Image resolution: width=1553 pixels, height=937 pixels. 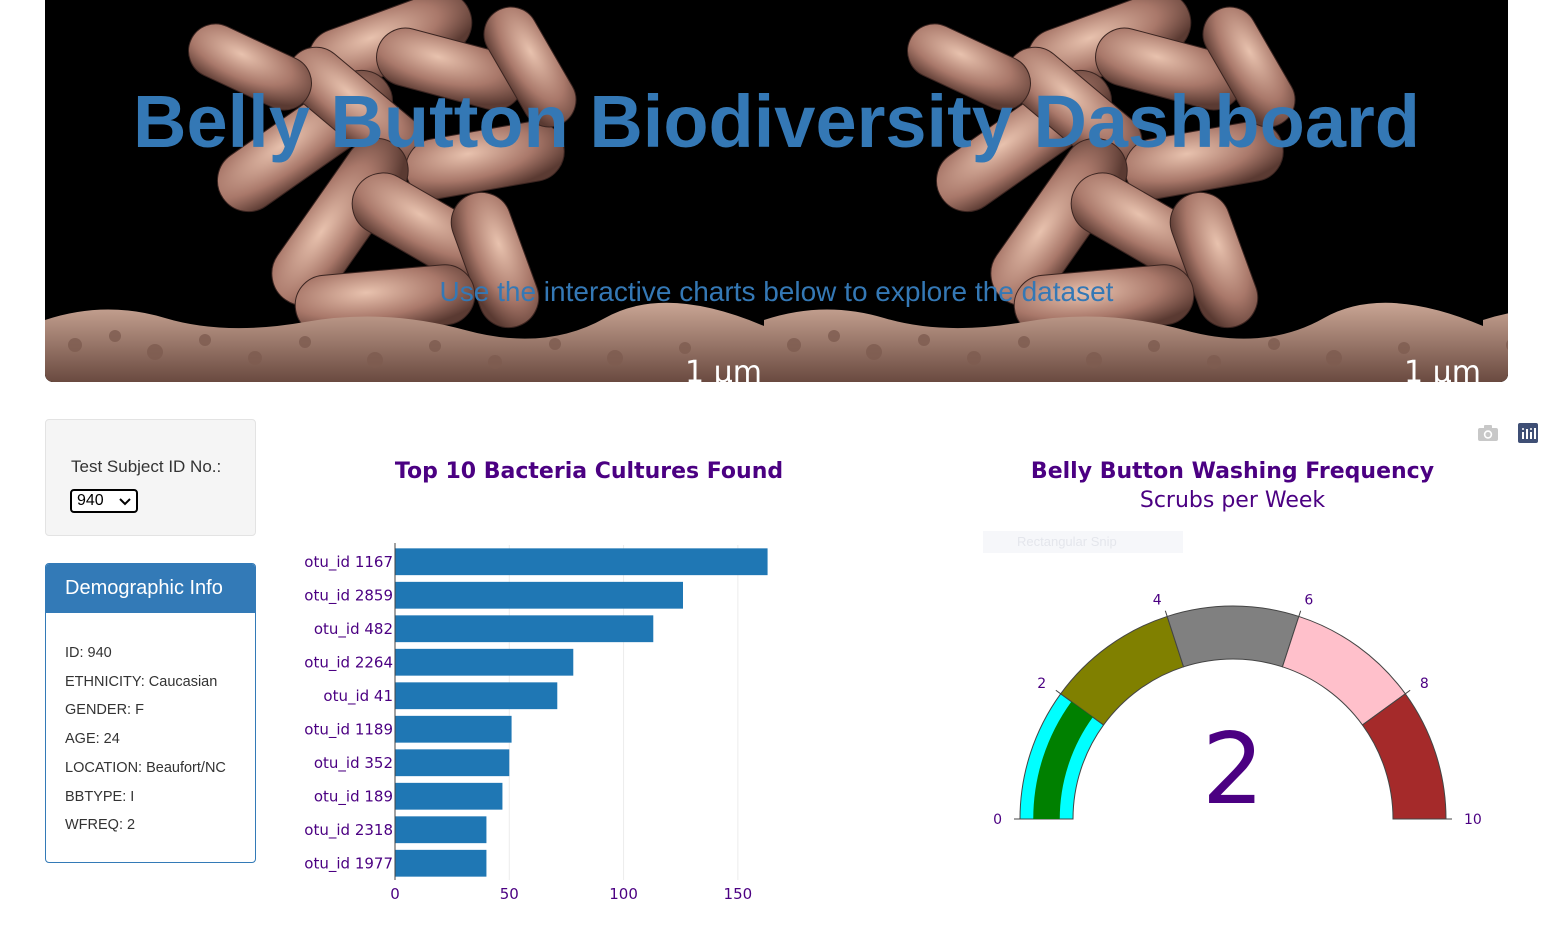 I want to click on subject-id-select: 940, so click(x=104, y=501).